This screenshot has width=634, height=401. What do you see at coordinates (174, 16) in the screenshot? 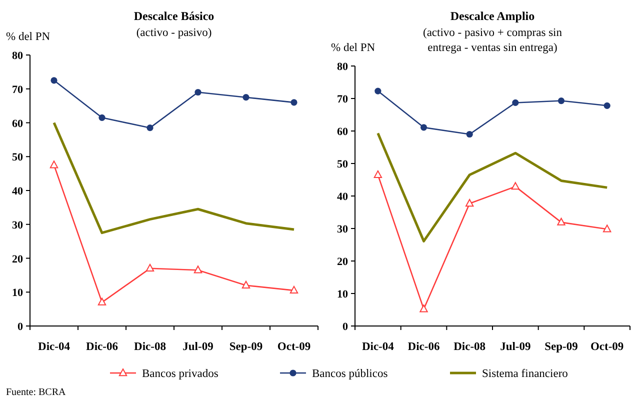
I see `chart-title: Descalce Básico` at bounding box center [174, 16].